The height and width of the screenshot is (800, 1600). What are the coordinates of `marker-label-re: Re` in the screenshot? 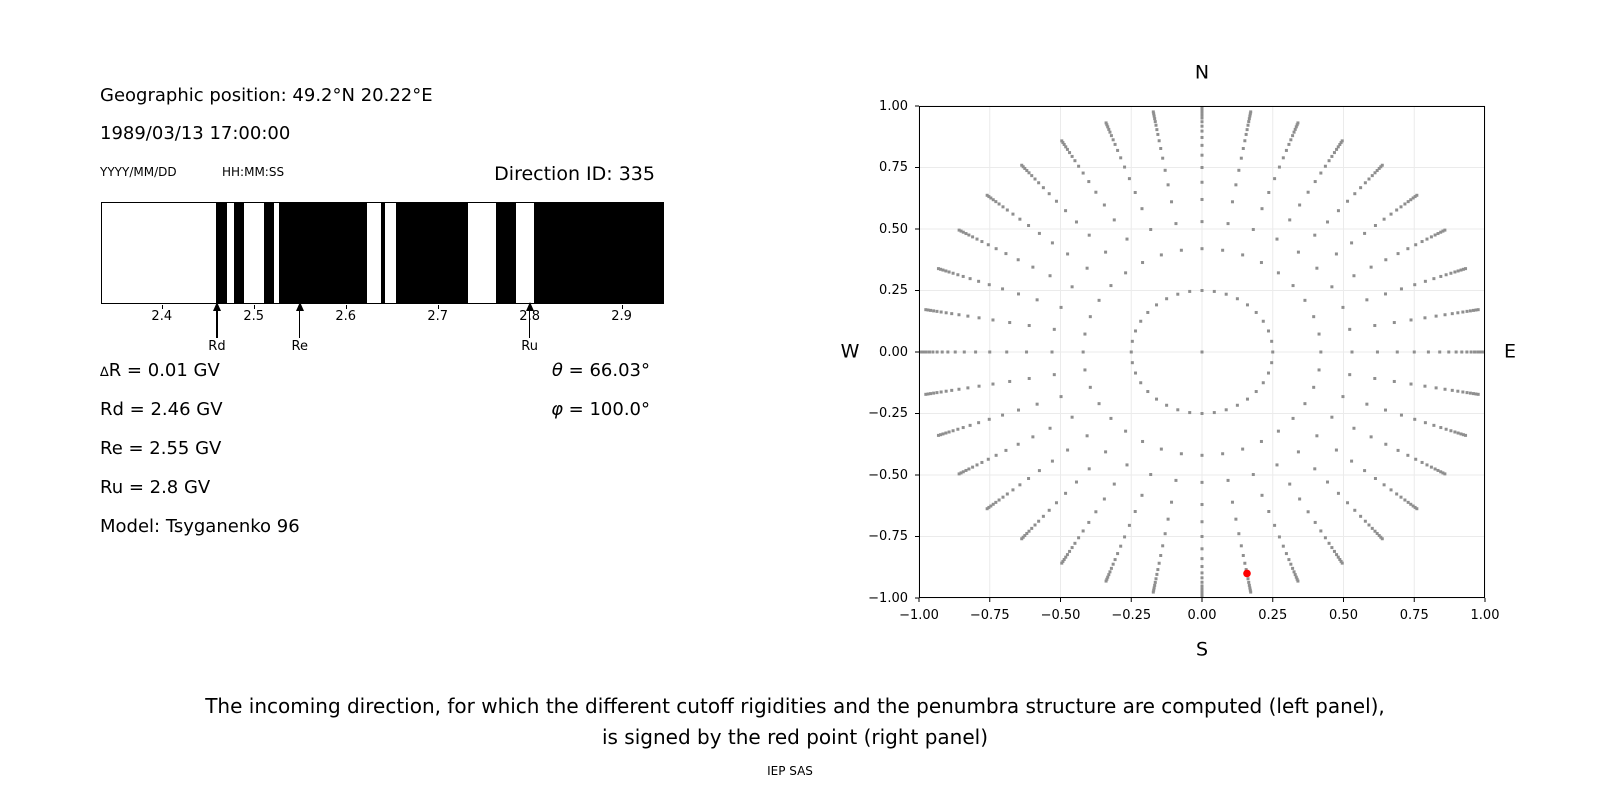 It's located at (299, 346).